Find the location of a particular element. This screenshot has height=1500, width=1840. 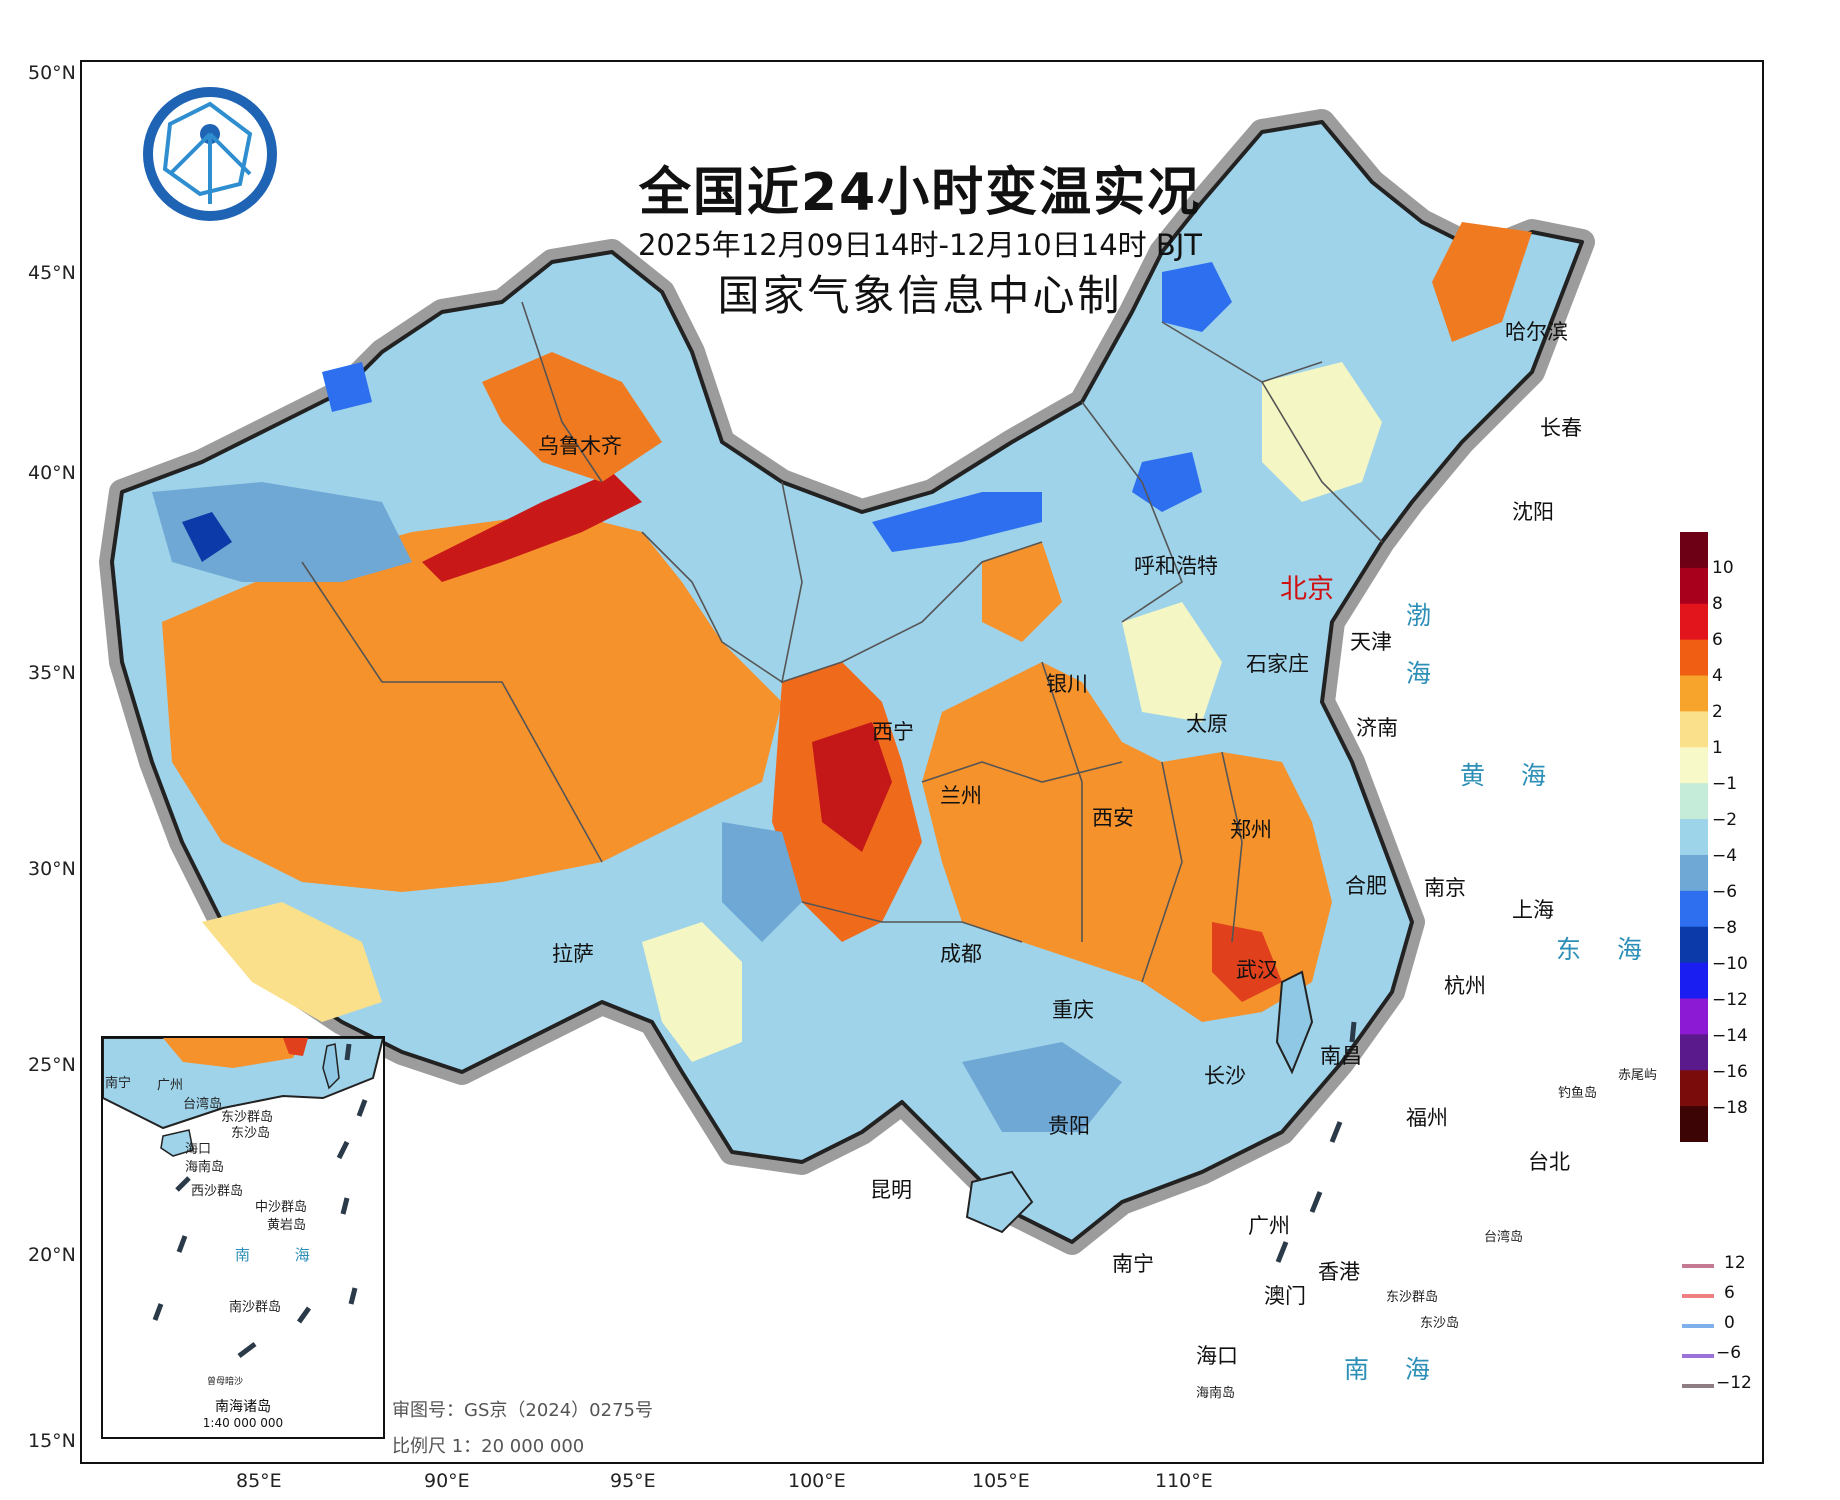

colorbar-label: −1 is located at coordinates (1725, 784).